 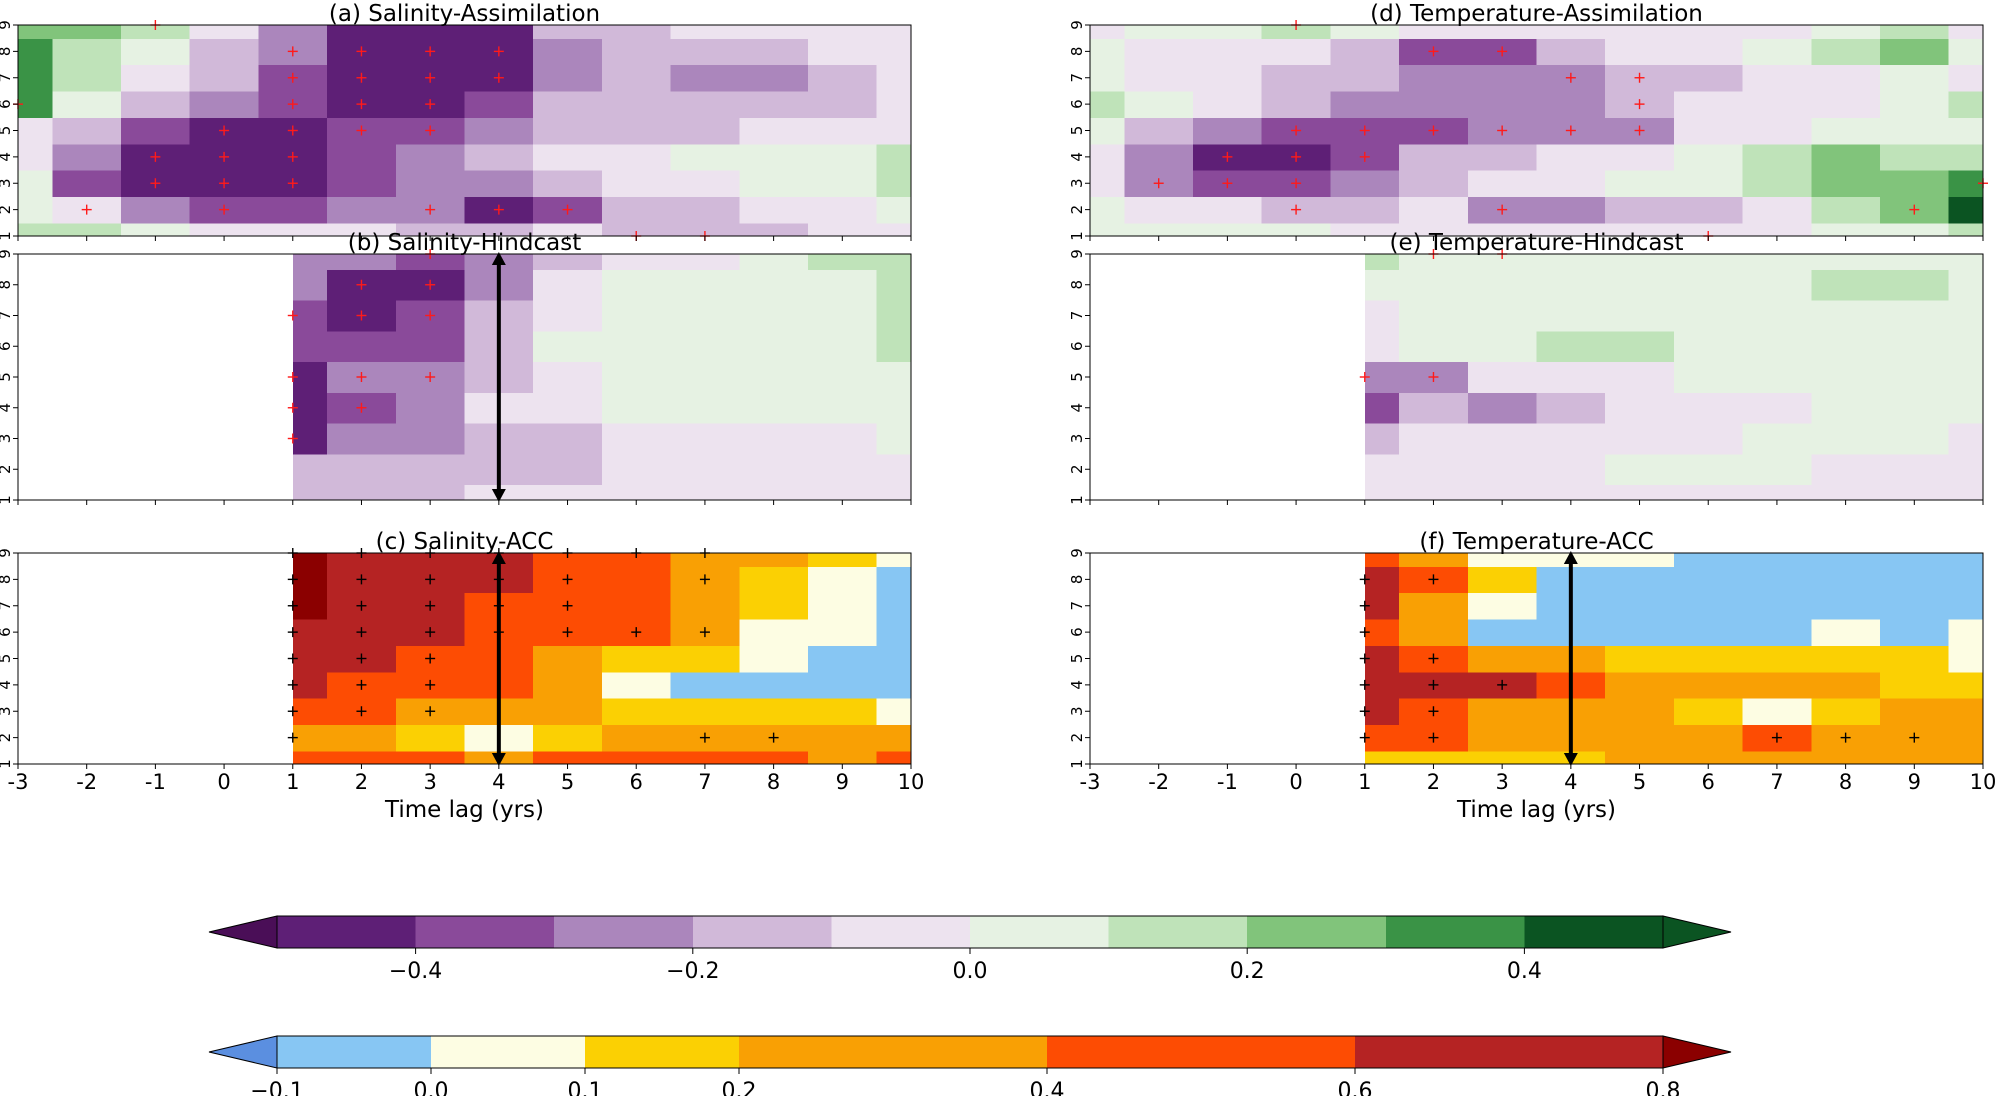 What do you see at coordinates (970, 1005) in the screenshot?
I see `colorbars: −0.4 −0.2 0.0 0.2 0.4 −0.1 0.0 0.1 0.2 0.4 0.6 0.8` at bounding box center [970, 1005].